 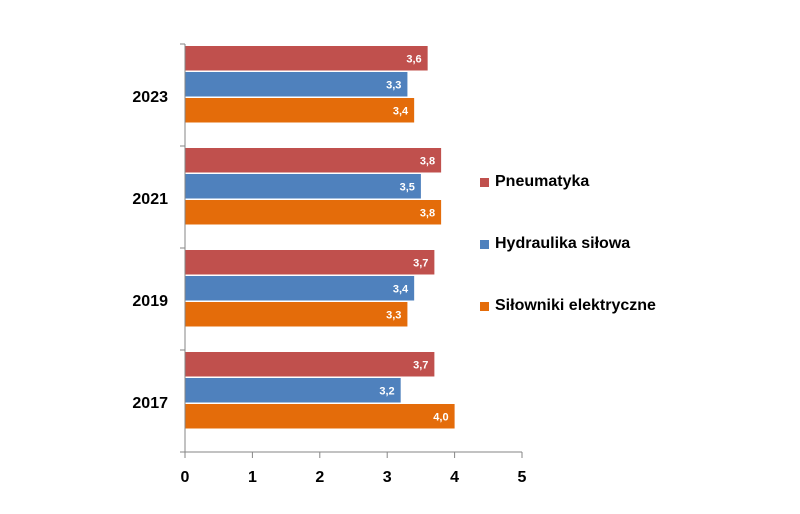 What do you see at coordinates (522, 477) in the screenshot?
I see `x-tick-label: 5` at bounding box center [522, 477].